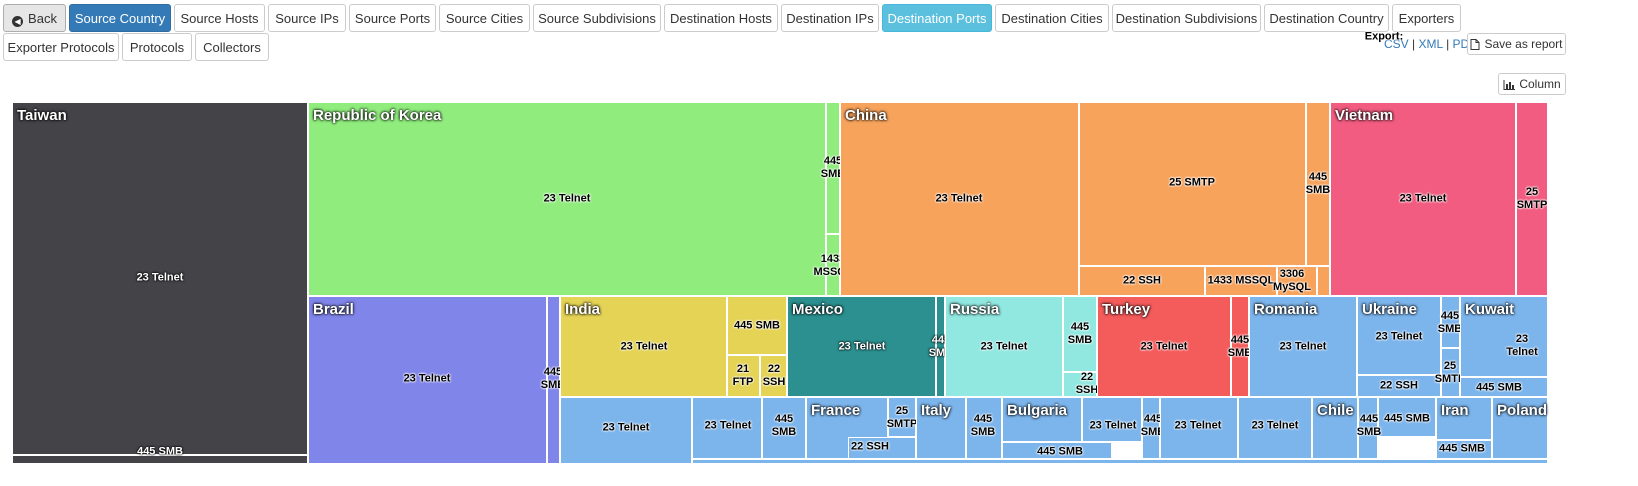 The width and height of the screenshot is (1638, 486). Describe the element at coordinates (333, 309) in the screenshot. I see `country-label-brazil: Brazil` at that location.